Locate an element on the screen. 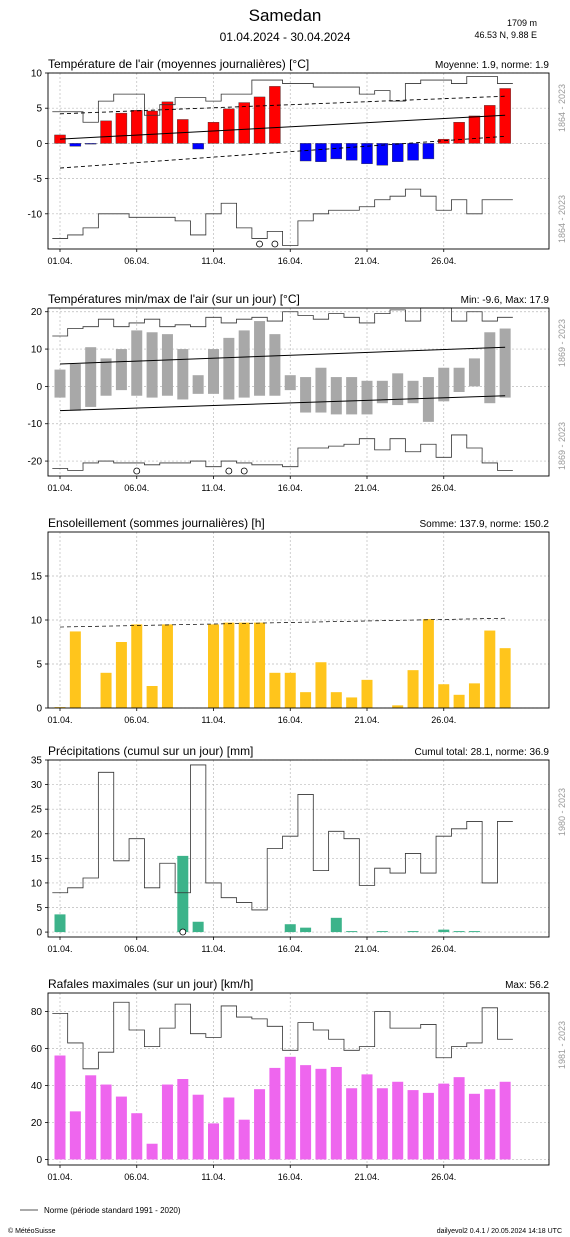 This screenshot has height=1237, width=570. norm-upper-line is located at coordinates (282, 105).